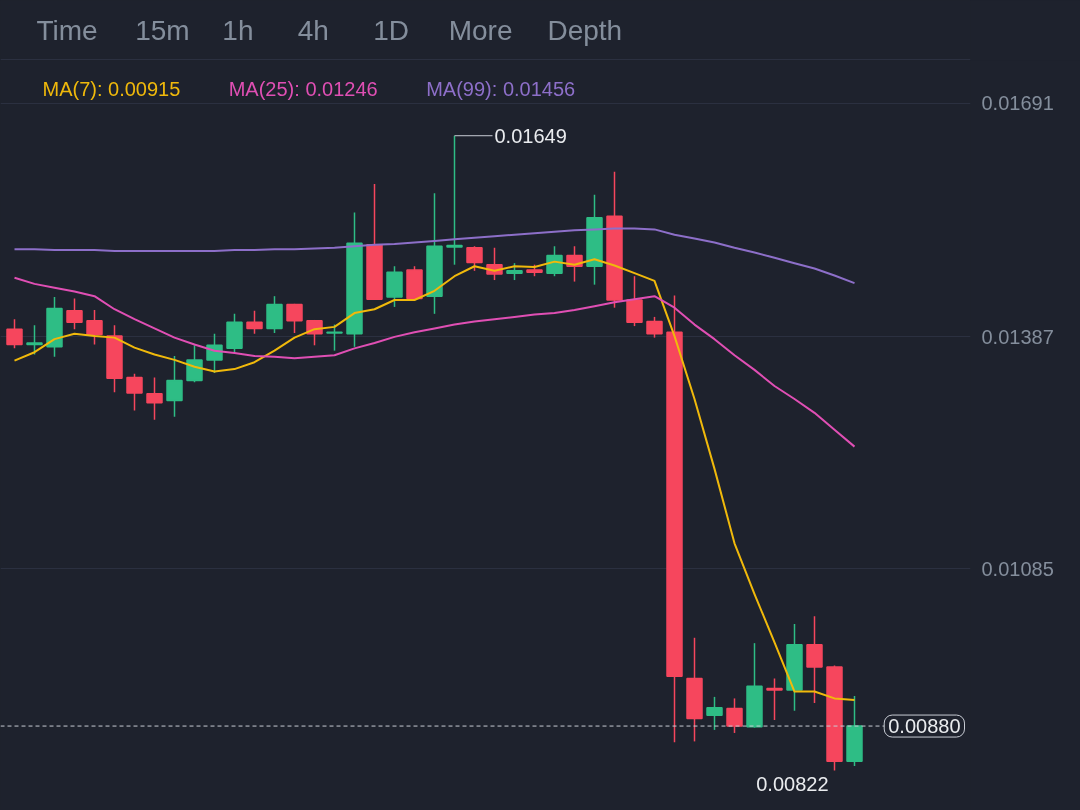 The image size is (1080, 810). What do you see at coordinates (162, 30) in the screenshot?
I see `text: 15m` at bounding box center [162, 30].